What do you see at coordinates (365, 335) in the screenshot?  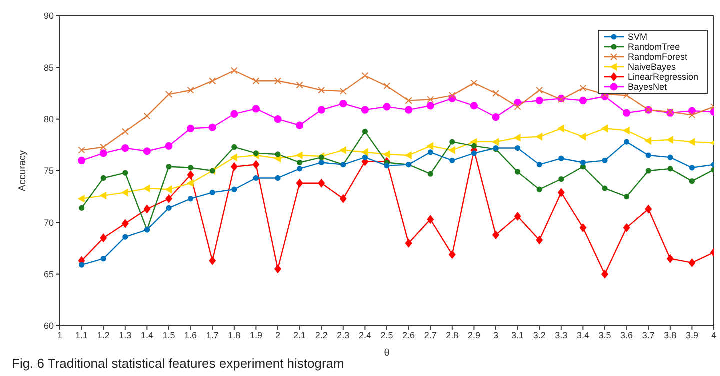 I see `x-tick-label: 2.4` at bounding box center [365, 335].